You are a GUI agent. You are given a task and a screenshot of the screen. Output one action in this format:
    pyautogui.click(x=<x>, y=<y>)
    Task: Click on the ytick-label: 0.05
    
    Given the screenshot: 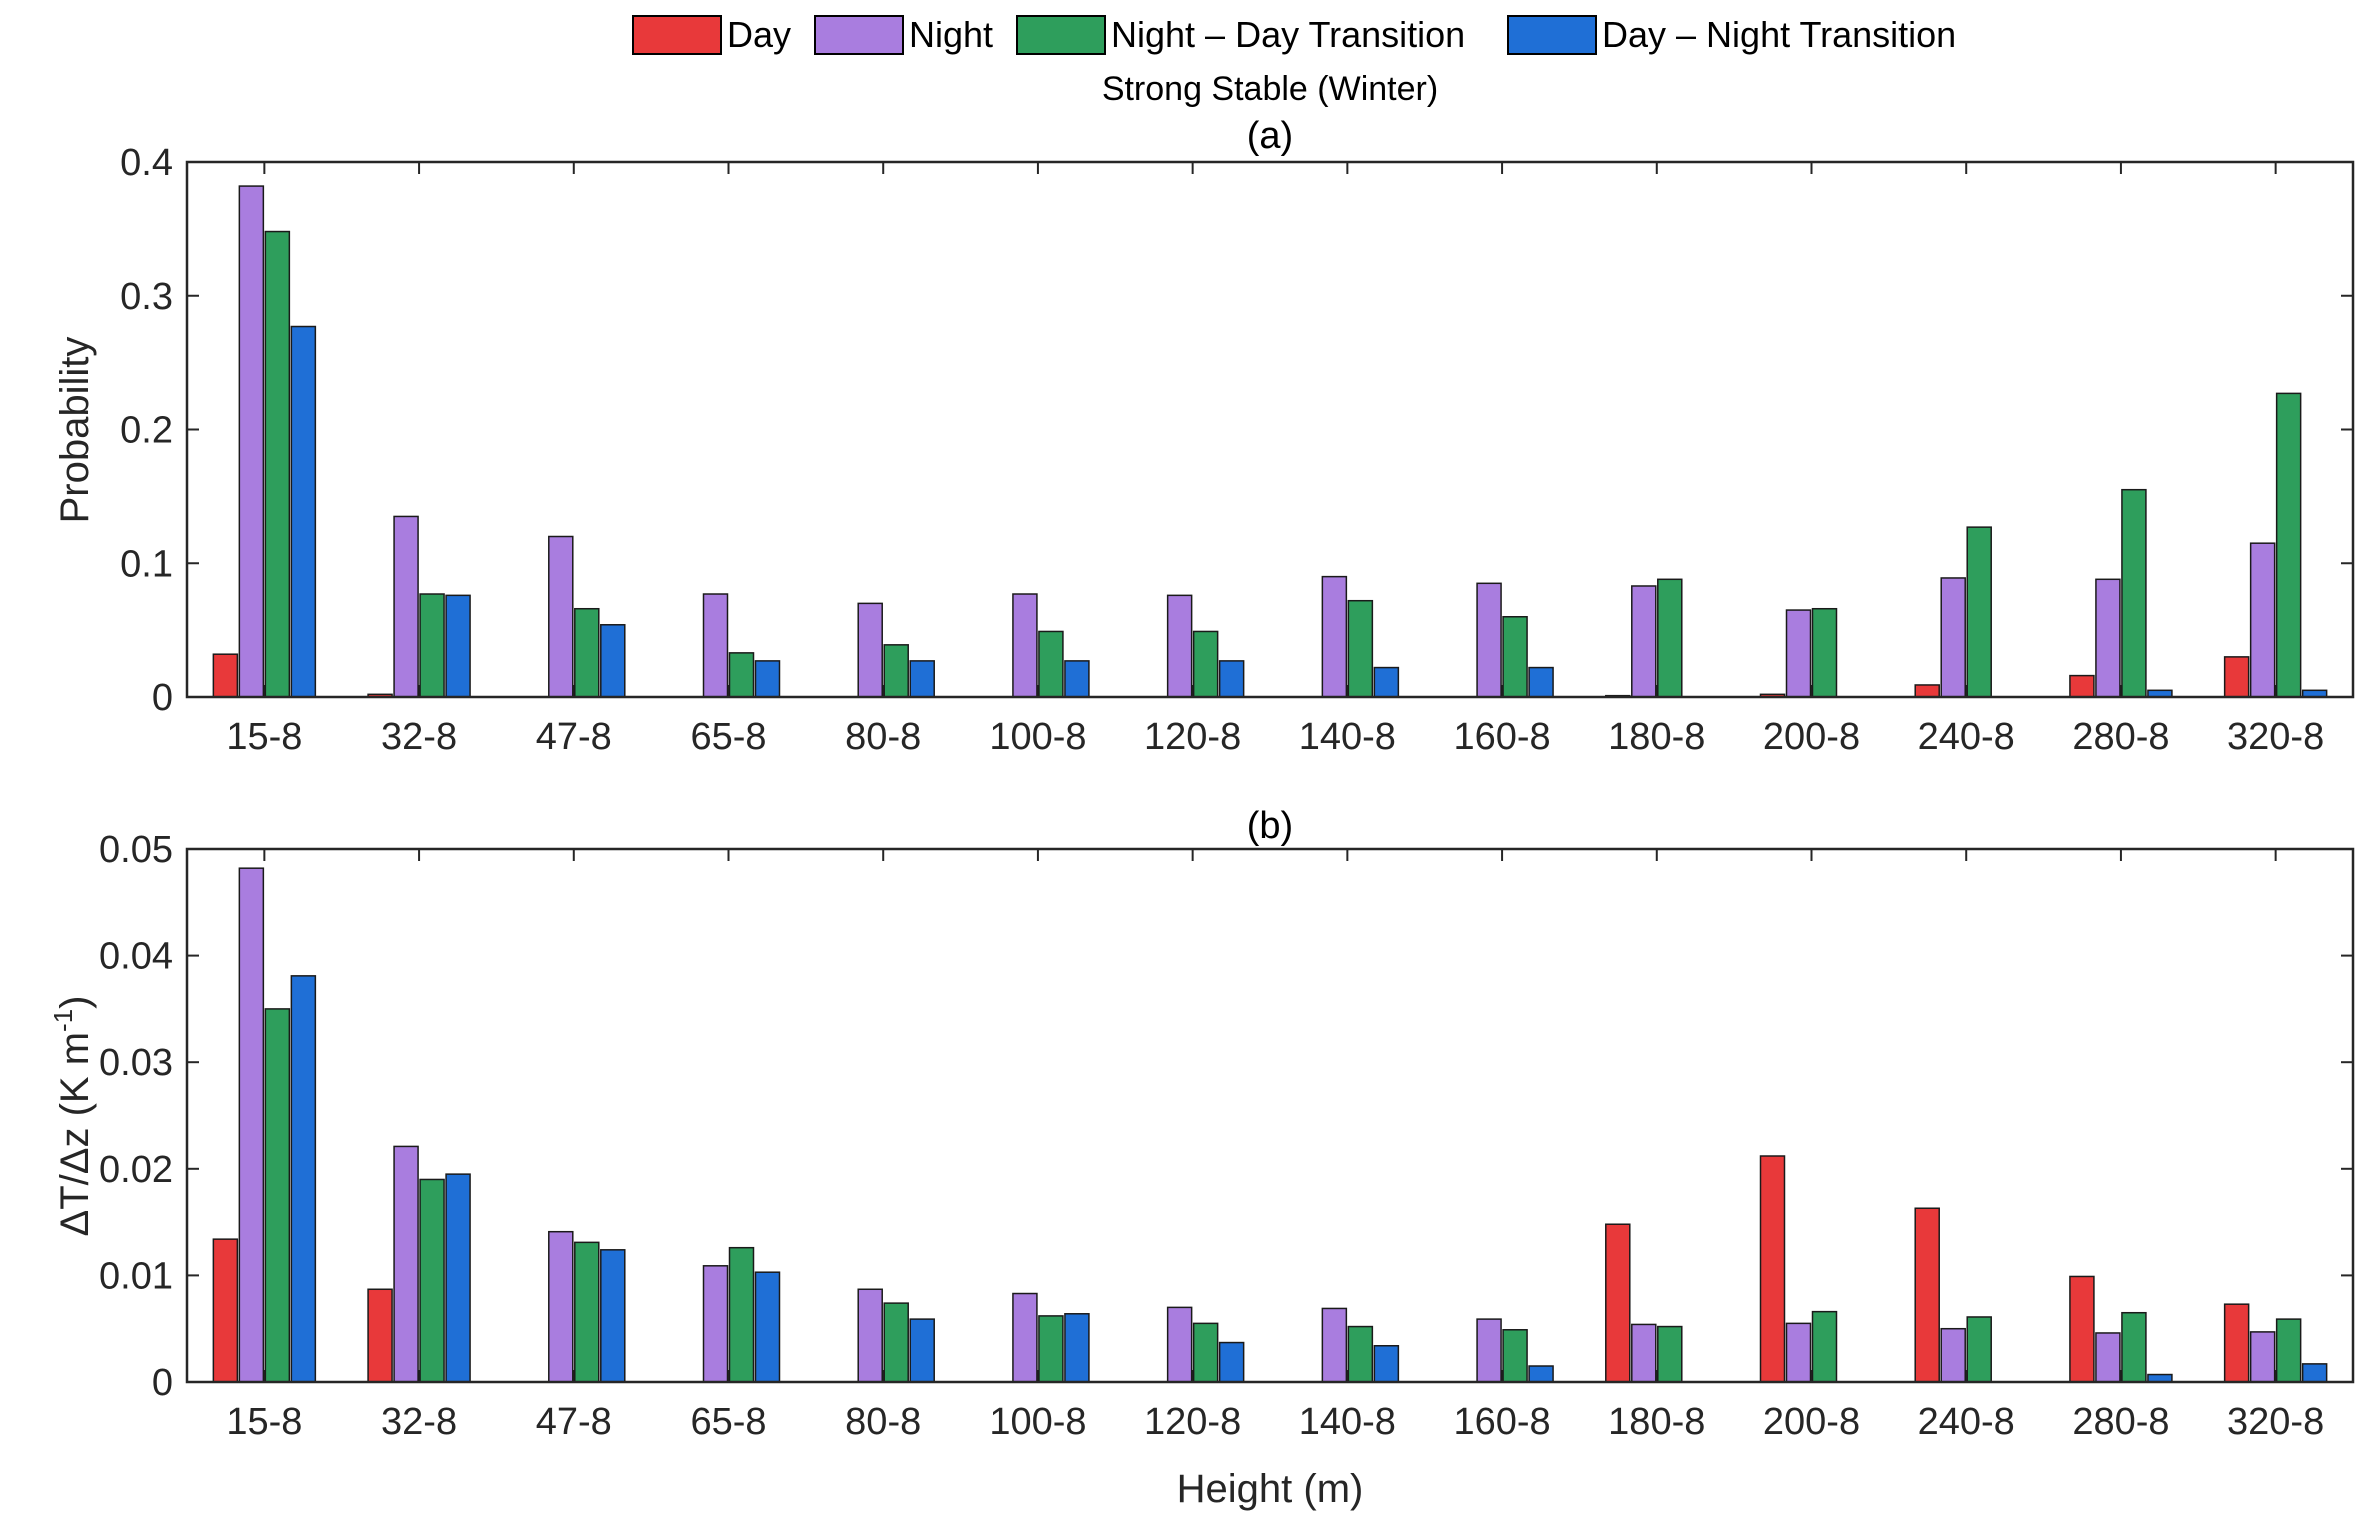 What is the action you would take?
    pyautogui.click(x=136, y=850)
    